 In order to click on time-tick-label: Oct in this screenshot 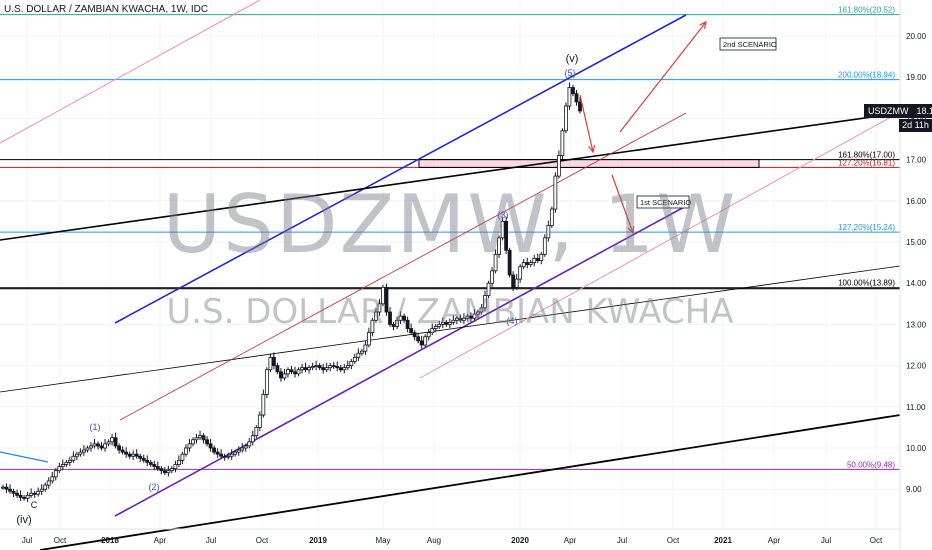, I will do `click(876, 540)`.